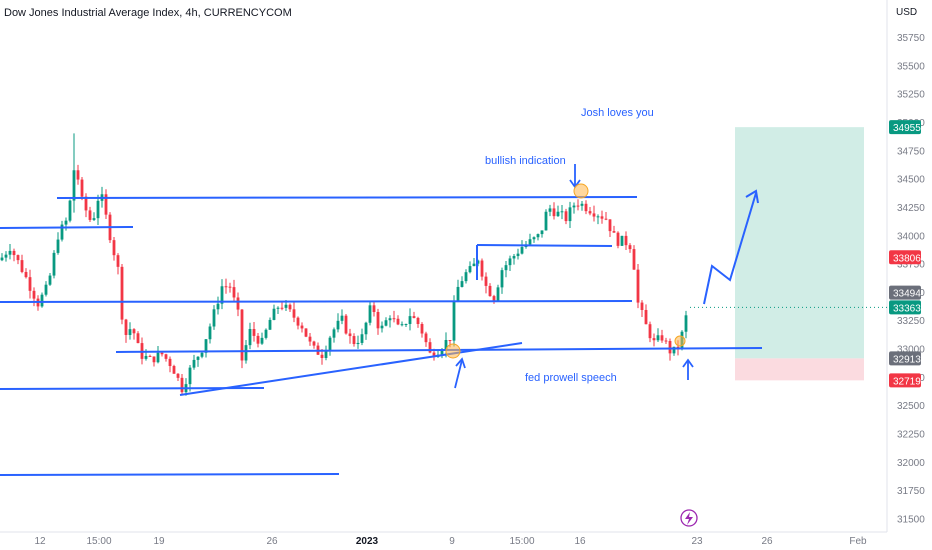  I want to click on resistance-line-top, so click(347, 197).